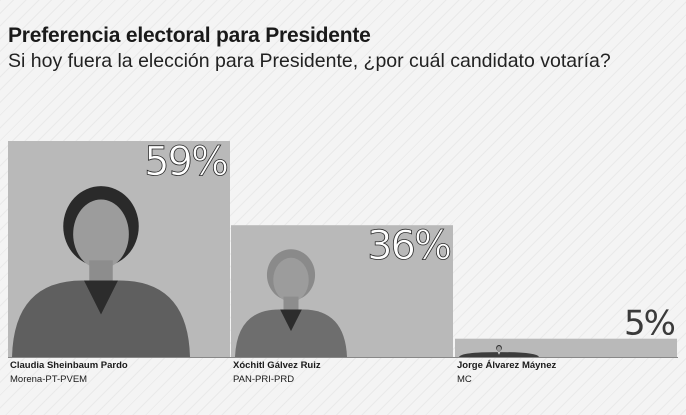 The width and height of the screenshot is (686, 415). I want to click on face-sheinbaum, so click(101, 234).